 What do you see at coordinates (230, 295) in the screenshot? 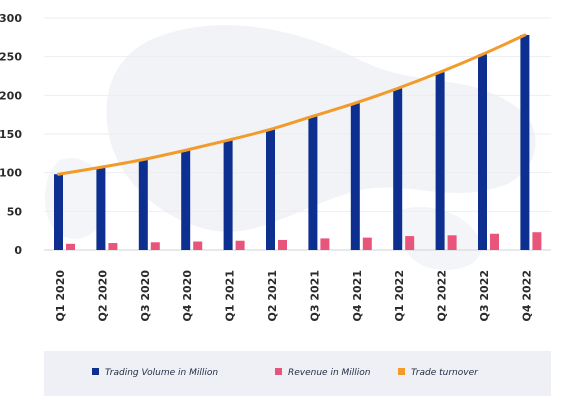
I see `x-tick-label: Q1 2021` at bounding box center [230, 295].